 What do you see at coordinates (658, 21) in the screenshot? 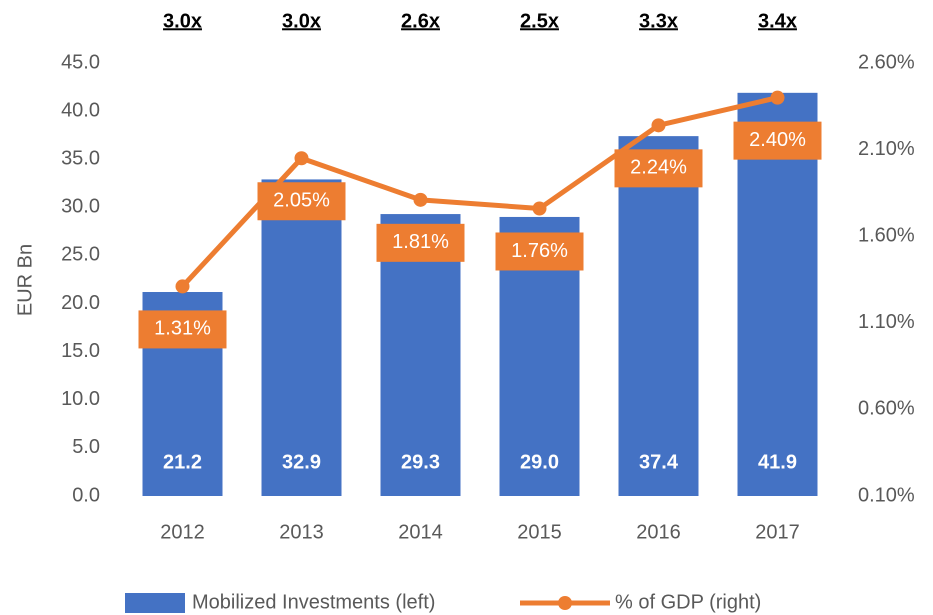
I see `annotation: 3.3x` at bounding box center [658, 21].